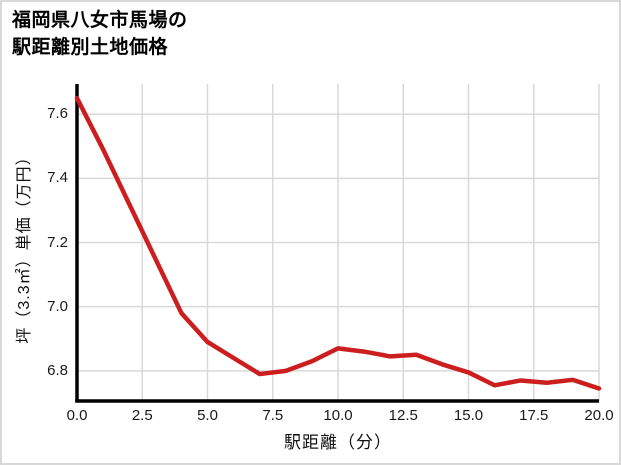 Image resolution: width=621 pixels, height=465 pixels. Describe the element at coordinates (534, 415) in the screenshot. I see `x-tick-label: 17.5` at that location.